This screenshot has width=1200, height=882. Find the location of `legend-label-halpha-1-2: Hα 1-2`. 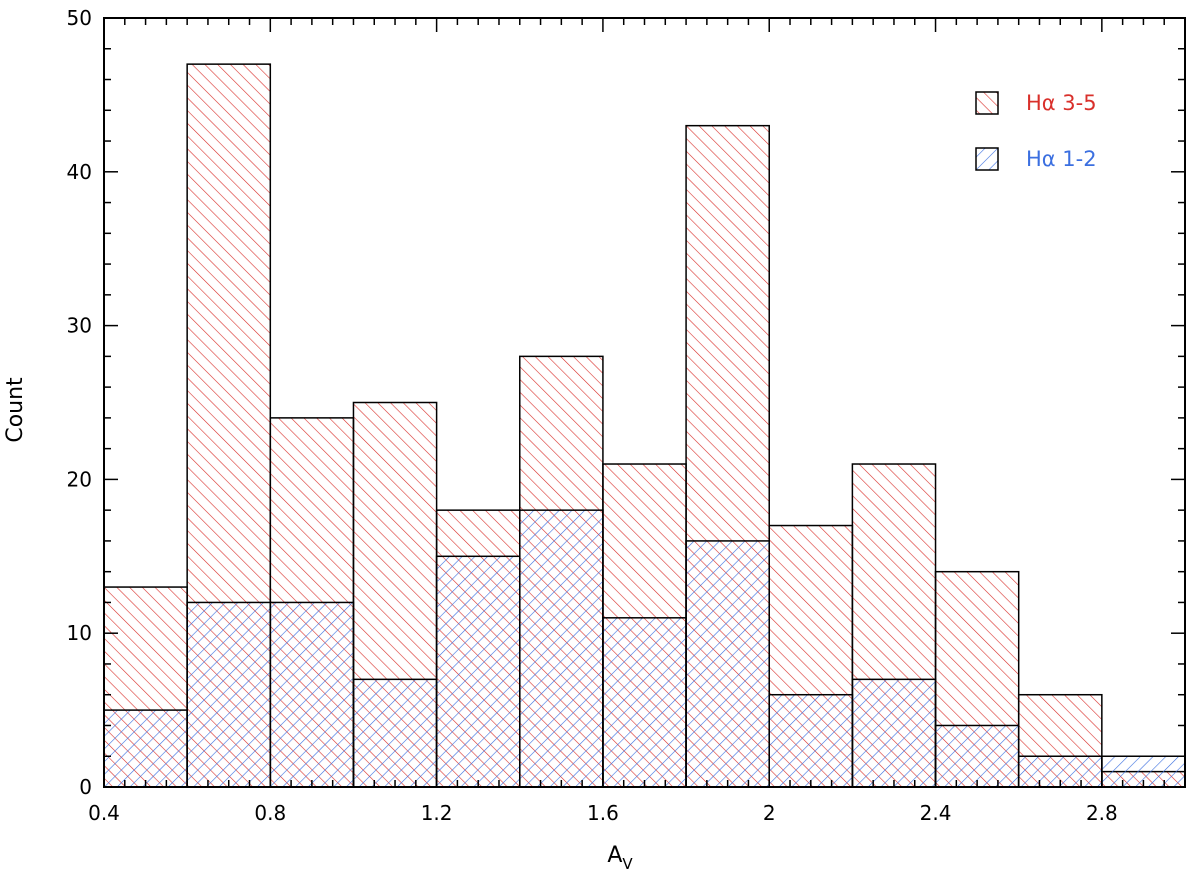

legend-label-halpha-1-2: Hα 1-2 is located at coordinates (1061, 159).